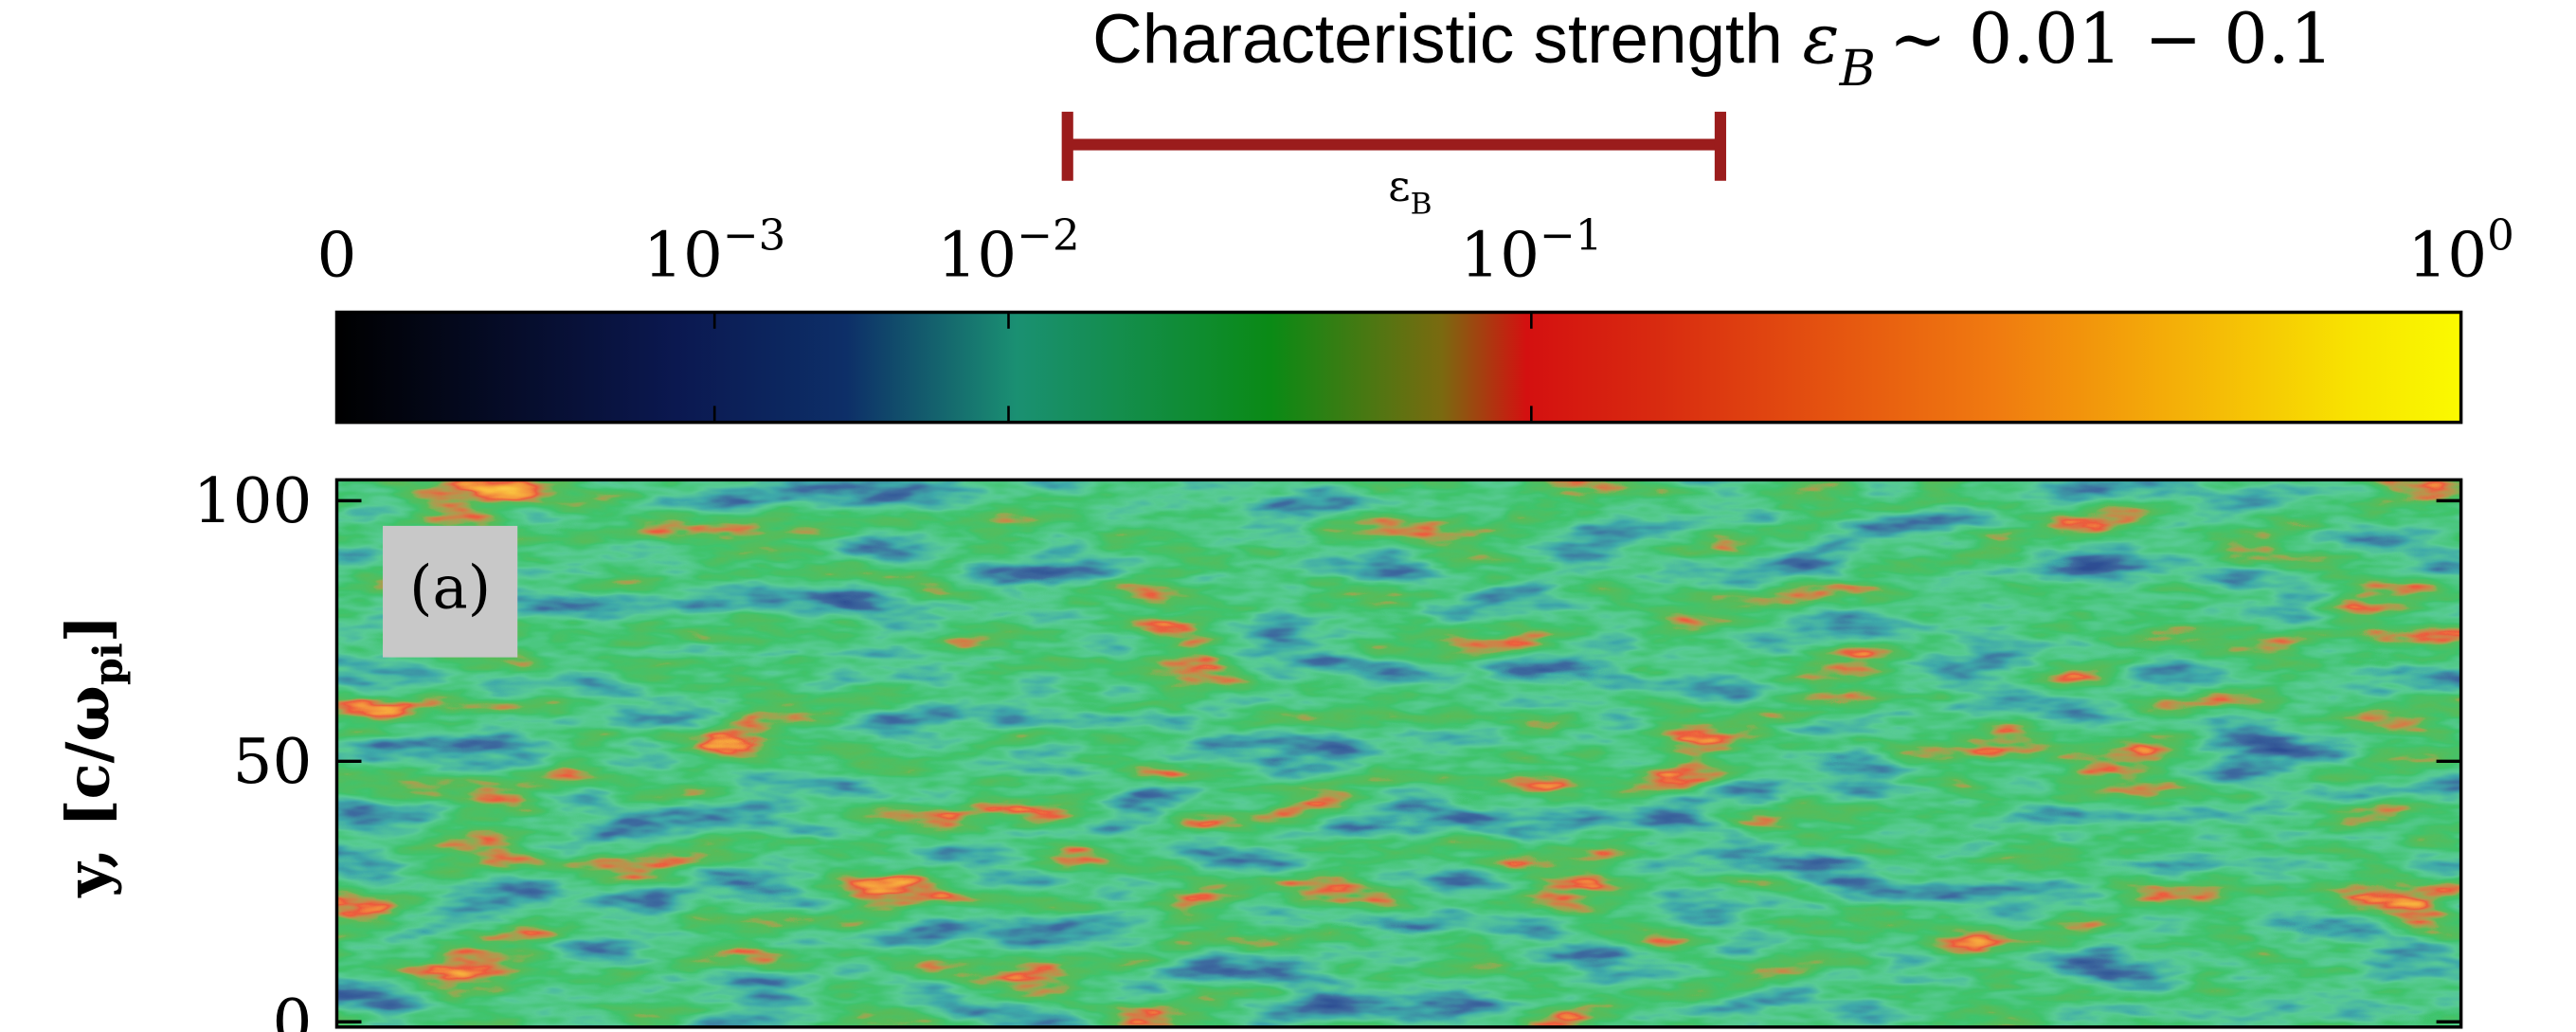 The width and height of the screenshot is (2576, 1032). What do you see at coordinates (1821, 40) in the screenshot?
I see `title-symbol: ε` at bounding box center [1821, 40].